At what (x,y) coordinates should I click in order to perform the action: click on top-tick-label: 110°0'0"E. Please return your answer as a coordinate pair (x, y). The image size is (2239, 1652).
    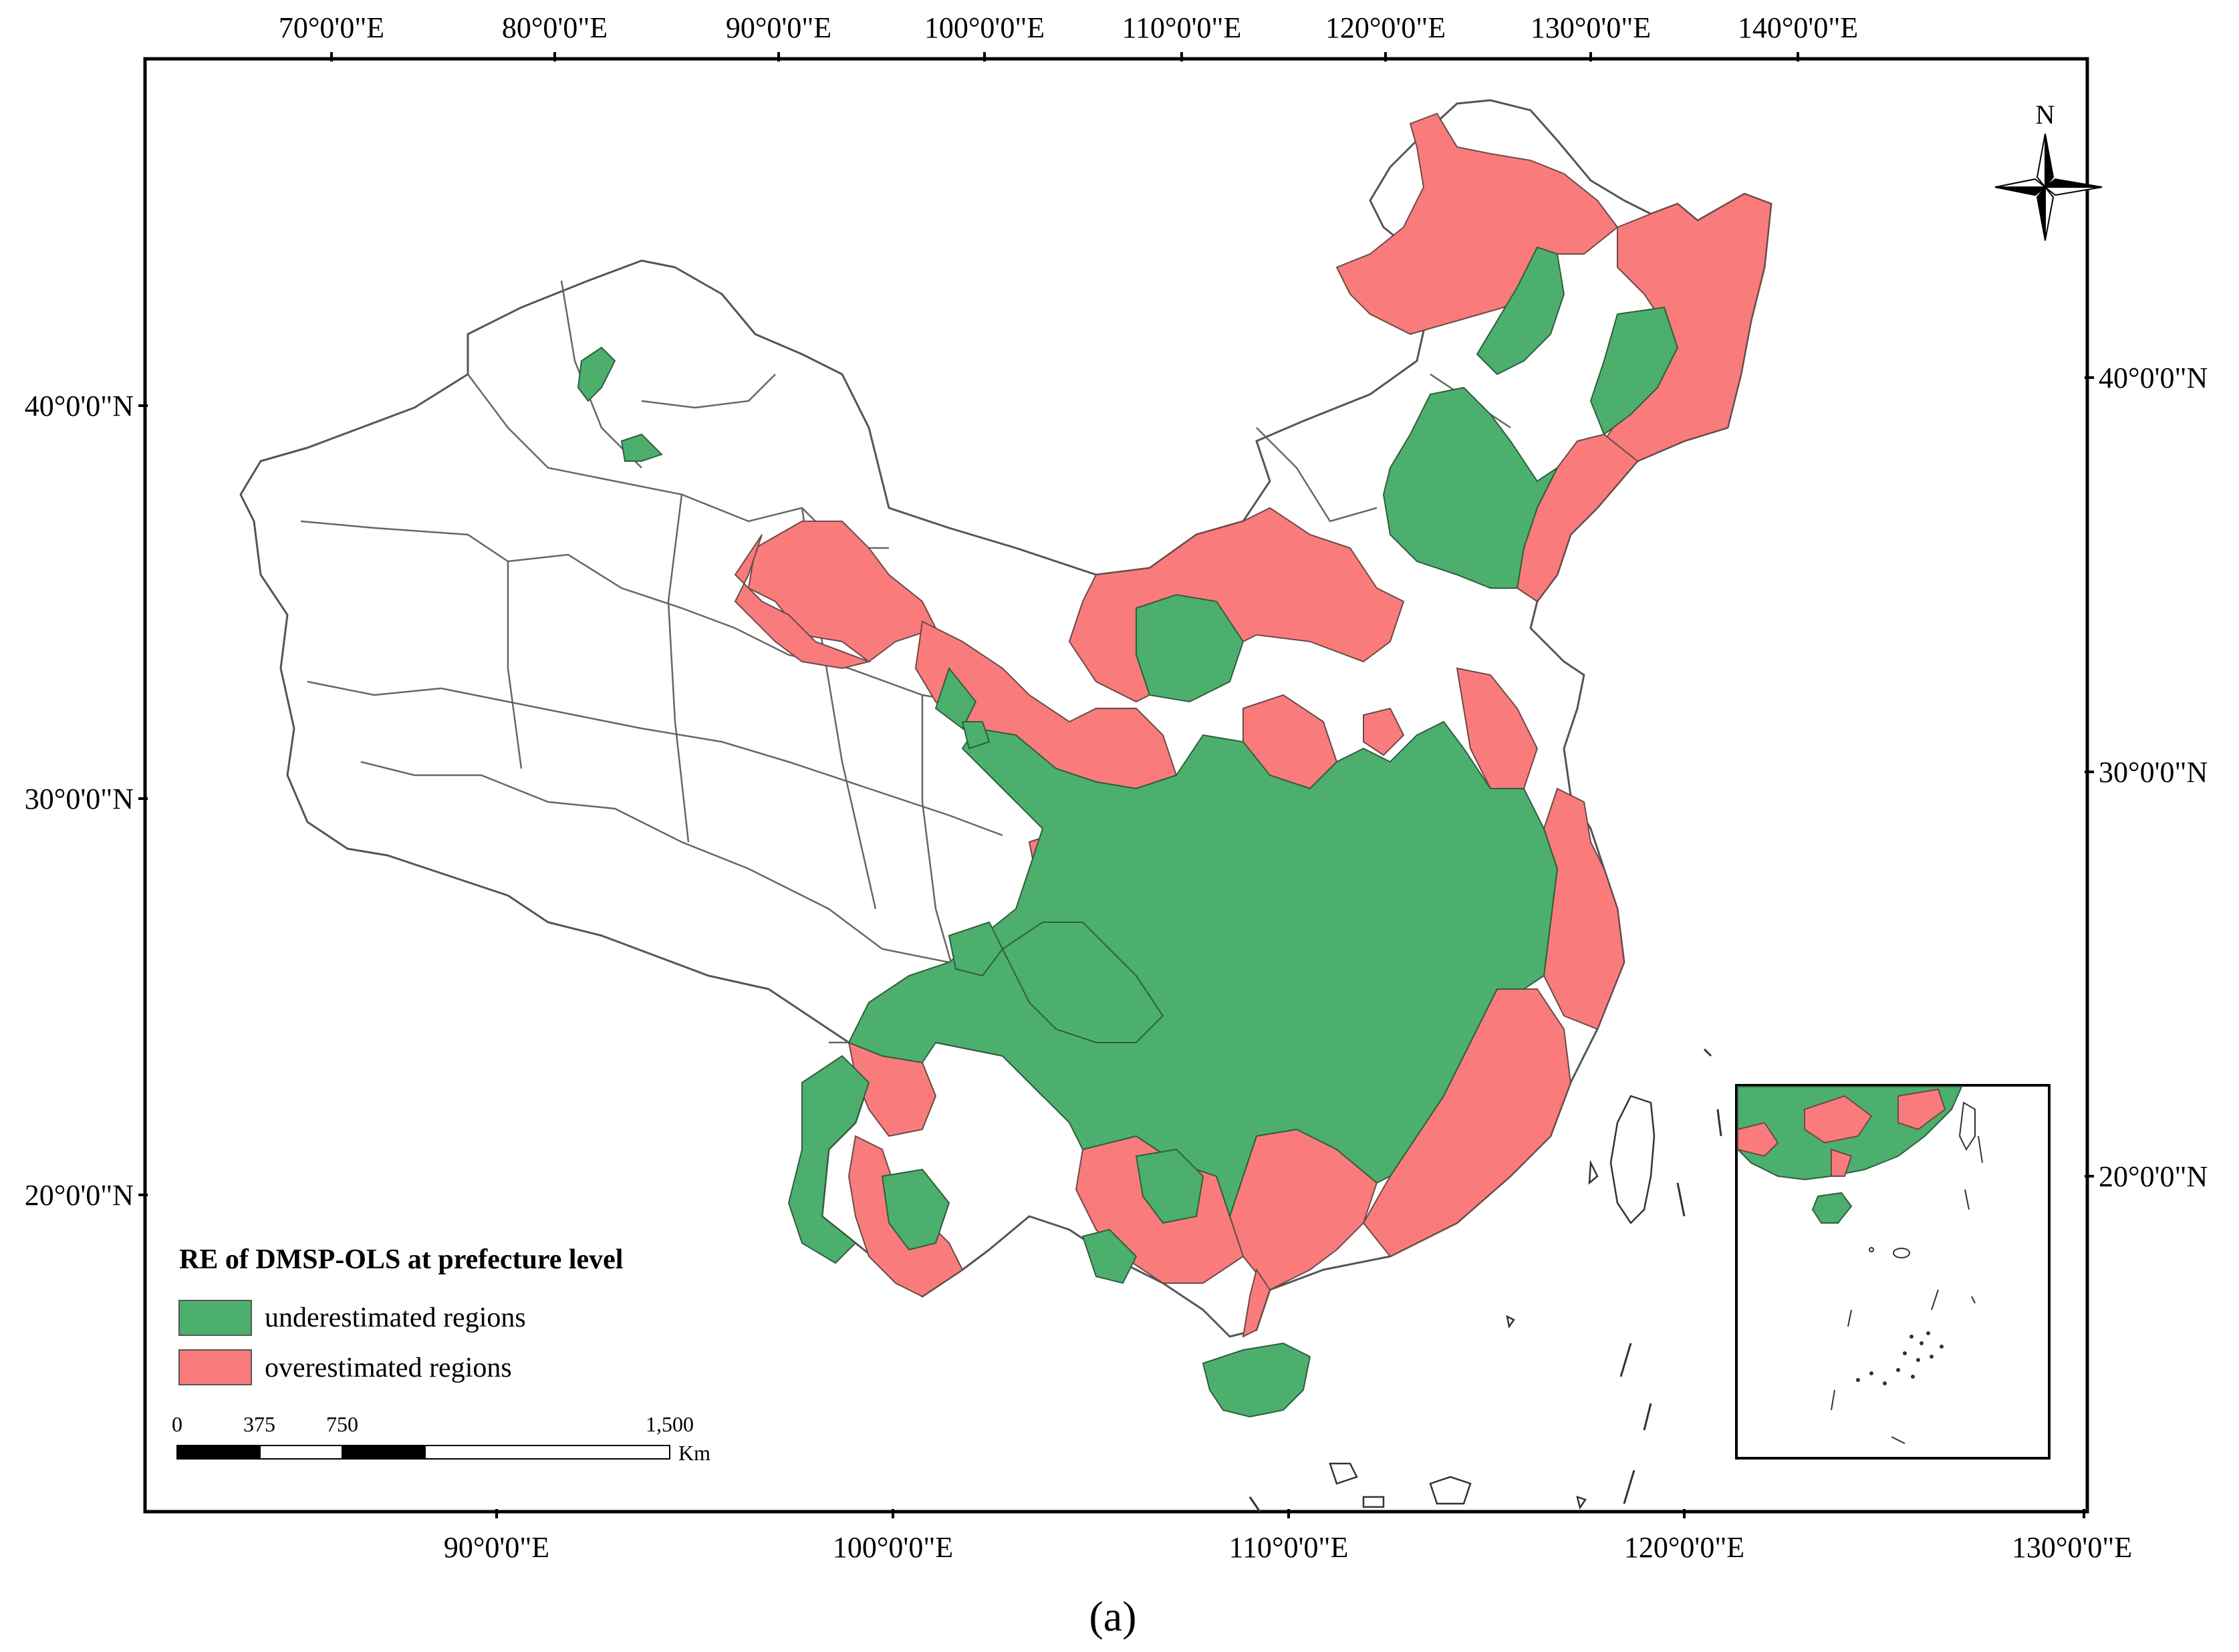
    Looking at the image, I should click on (1182, 27).